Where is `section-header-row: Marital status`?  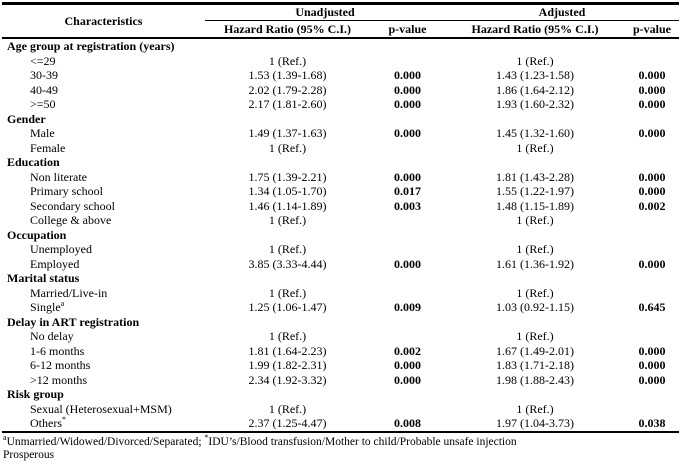
section-header-row: Marital status is located at coordinates (340, 278).